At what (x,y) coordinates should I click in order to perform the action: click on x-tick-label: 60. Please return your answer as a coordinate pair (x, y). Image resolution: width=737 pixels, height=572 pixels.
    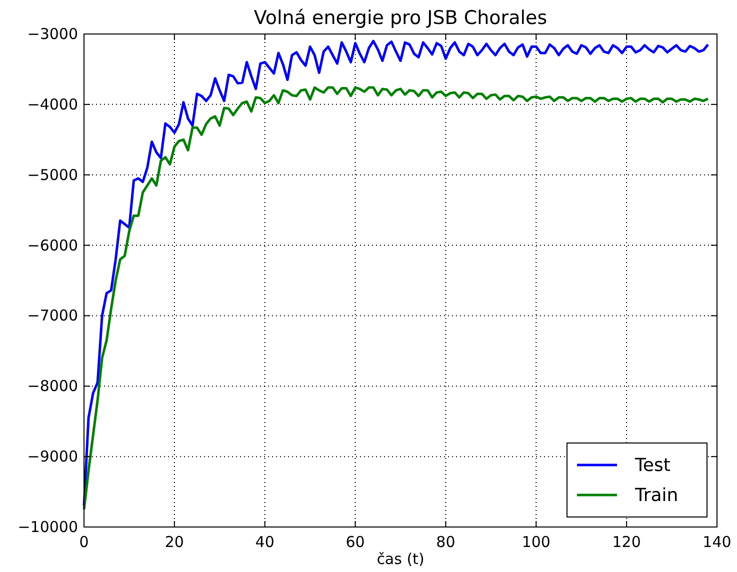
    Looking at the image, I should click on (355, 542).